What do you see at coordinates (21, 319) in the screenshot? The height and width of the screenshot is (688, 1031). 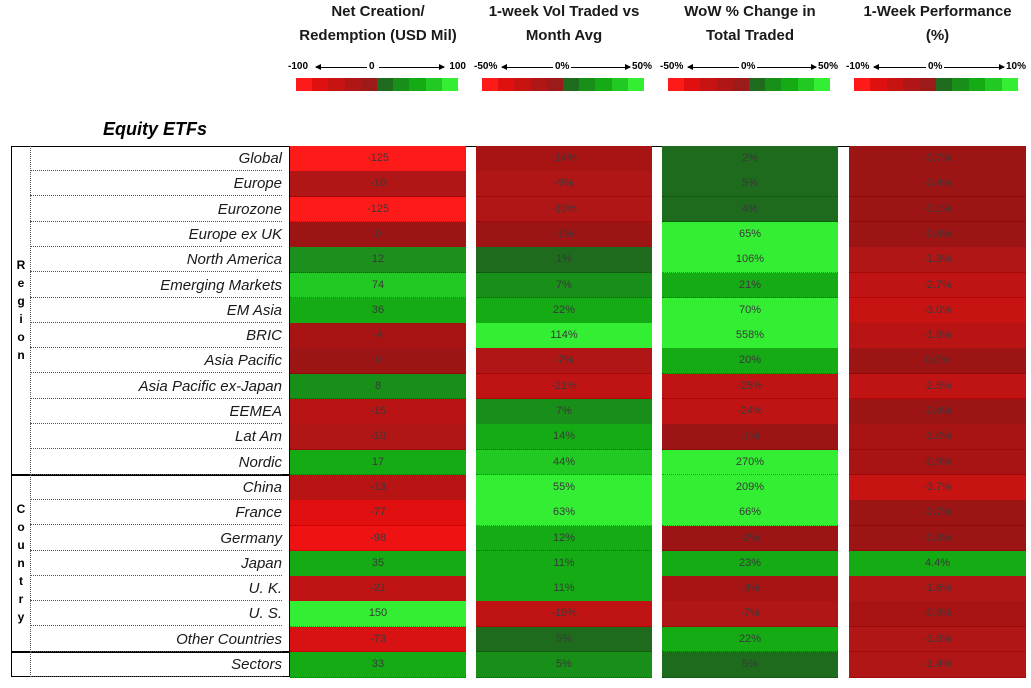 I see `row-group-letter: i` at bounding box center [21, 319].